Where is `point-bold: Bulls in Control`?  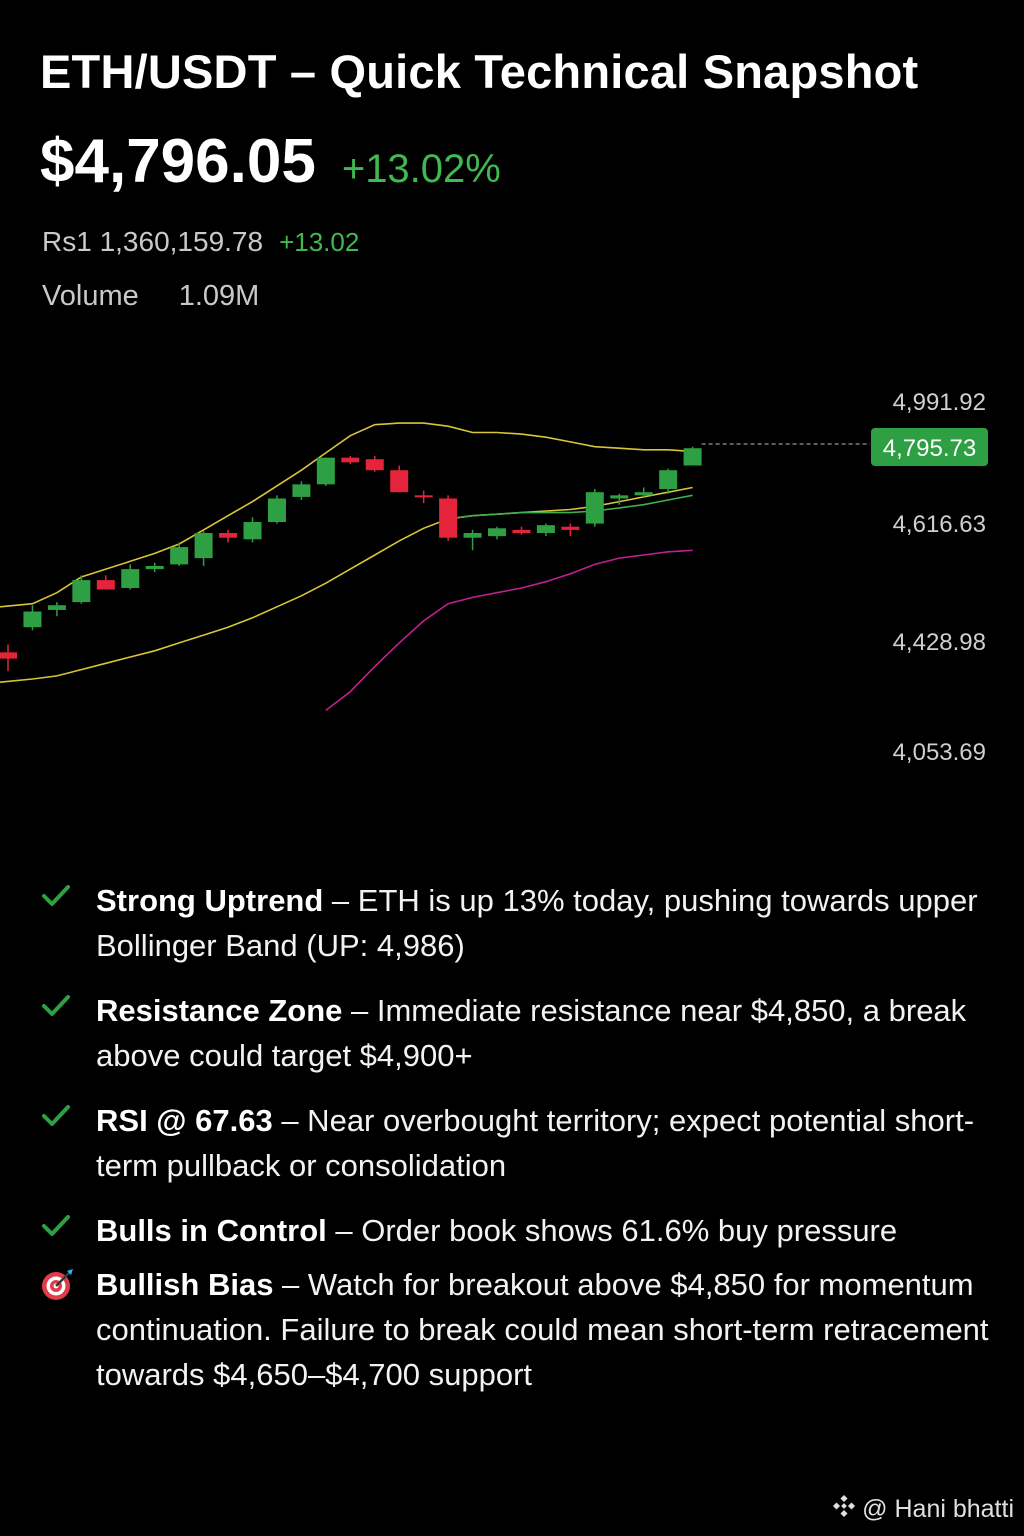 point-bold: Bulls in Control is located at coordinates (211, 1230).